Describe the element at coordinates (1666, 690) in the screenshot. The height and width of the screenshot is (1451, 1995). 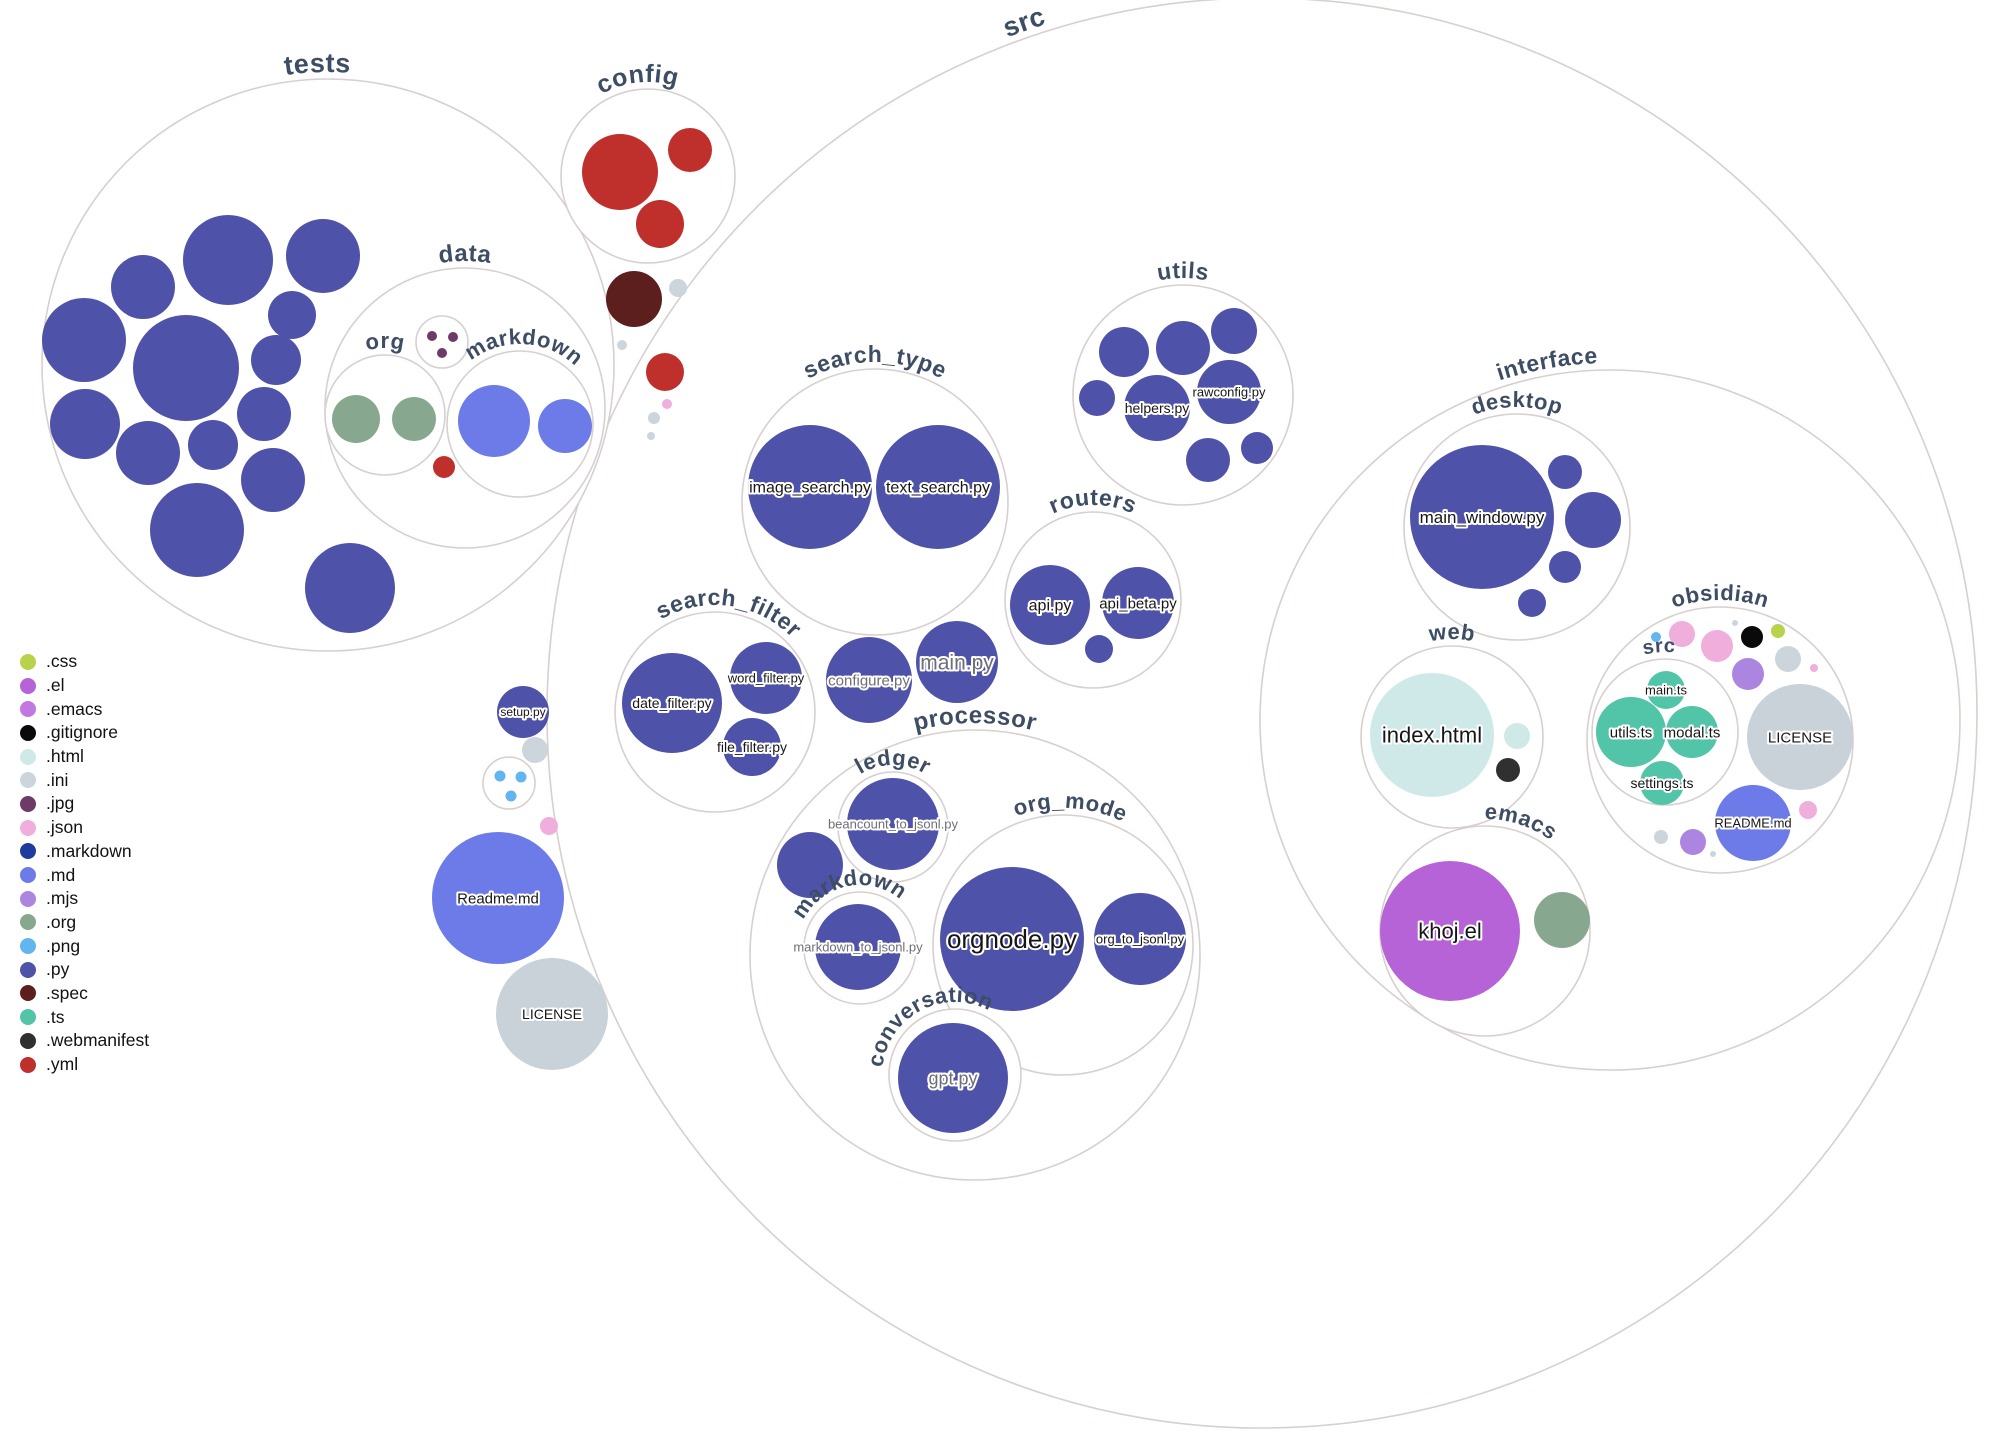
I see `file-main.ts` at that location.